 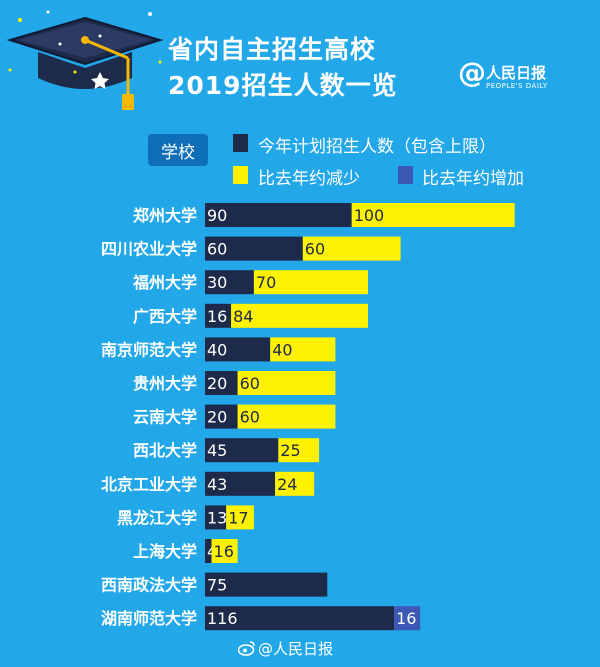 What do you see at coordinates (217, 585) in the screenshot?
I see `data-label: 75` at bounding box center [217, 585].